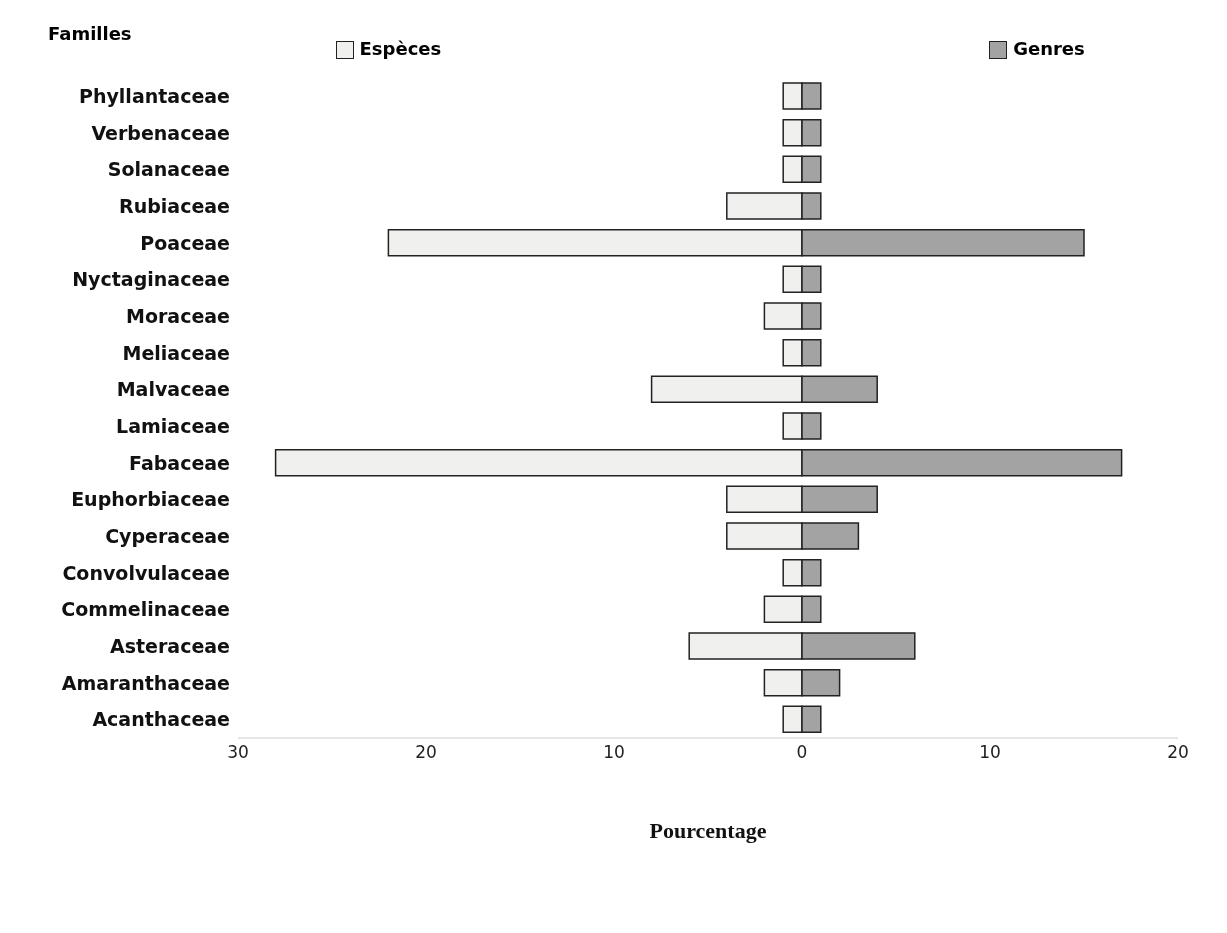 The image size is (1227, 933). What do you see at coordinates (150, 499) in the screenshot?
I see `y-tick-label: Euphorbiaceae` at bounding box center [150, 499].